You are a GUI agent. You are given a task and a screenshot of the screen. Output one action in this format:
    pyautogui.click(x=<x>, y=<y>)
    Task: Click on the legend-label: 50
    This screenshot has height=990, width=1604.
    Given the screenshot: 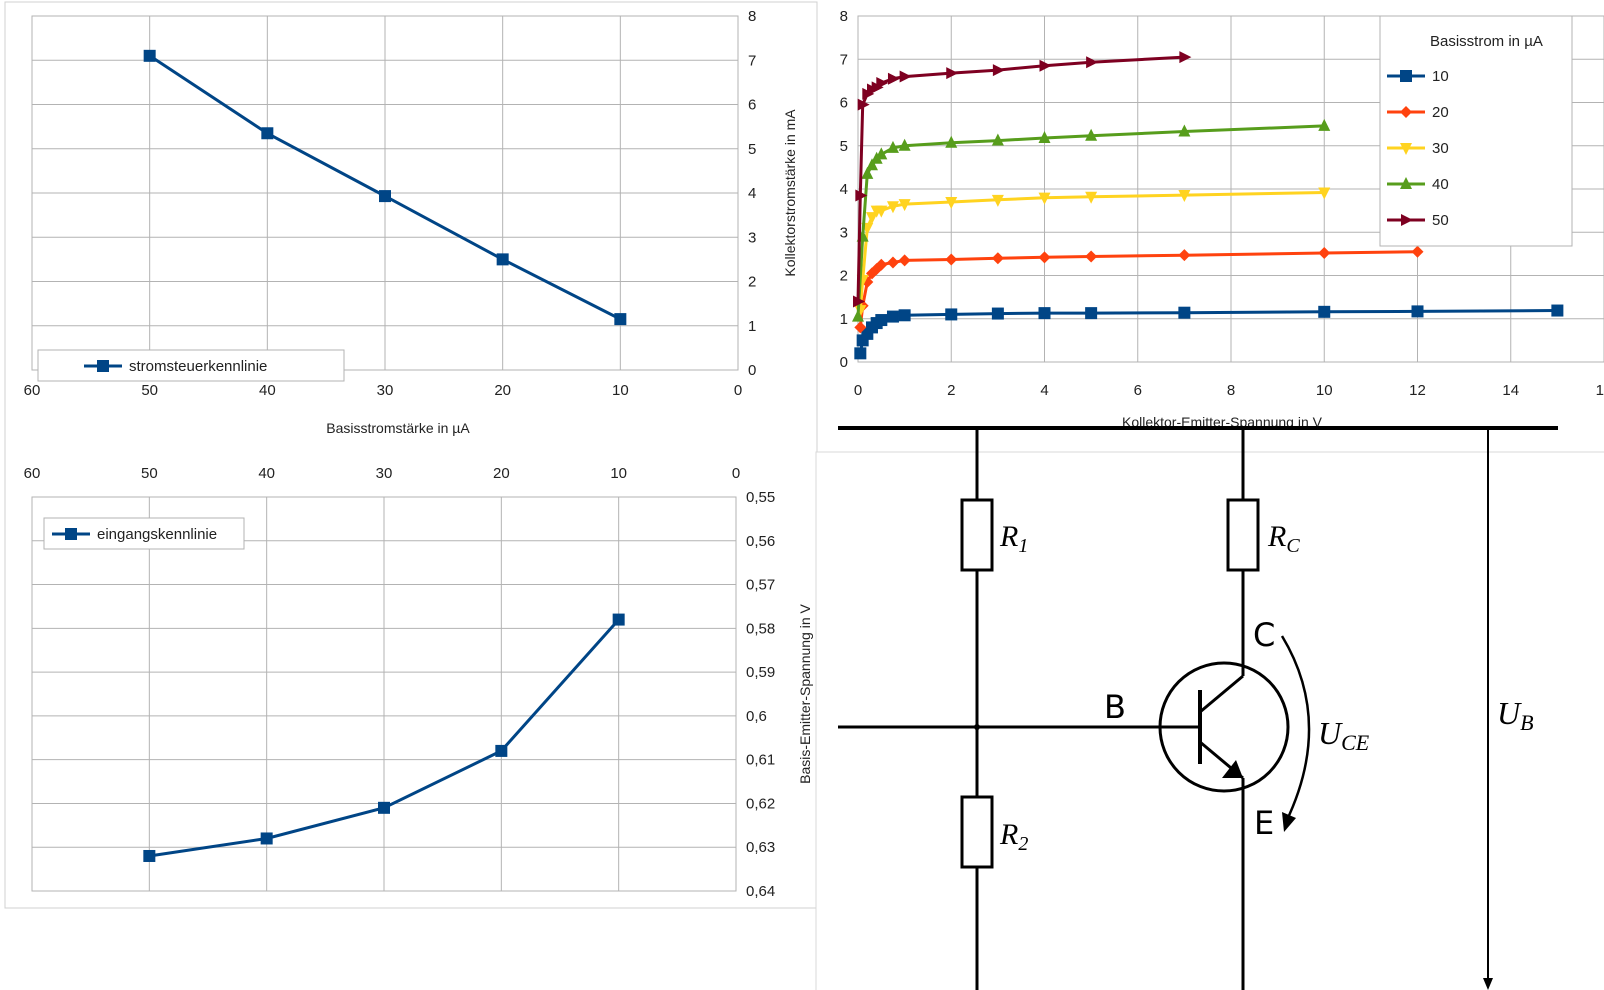 What is the action you would take?
    pyautogui.click(x=1440, y=220)
    